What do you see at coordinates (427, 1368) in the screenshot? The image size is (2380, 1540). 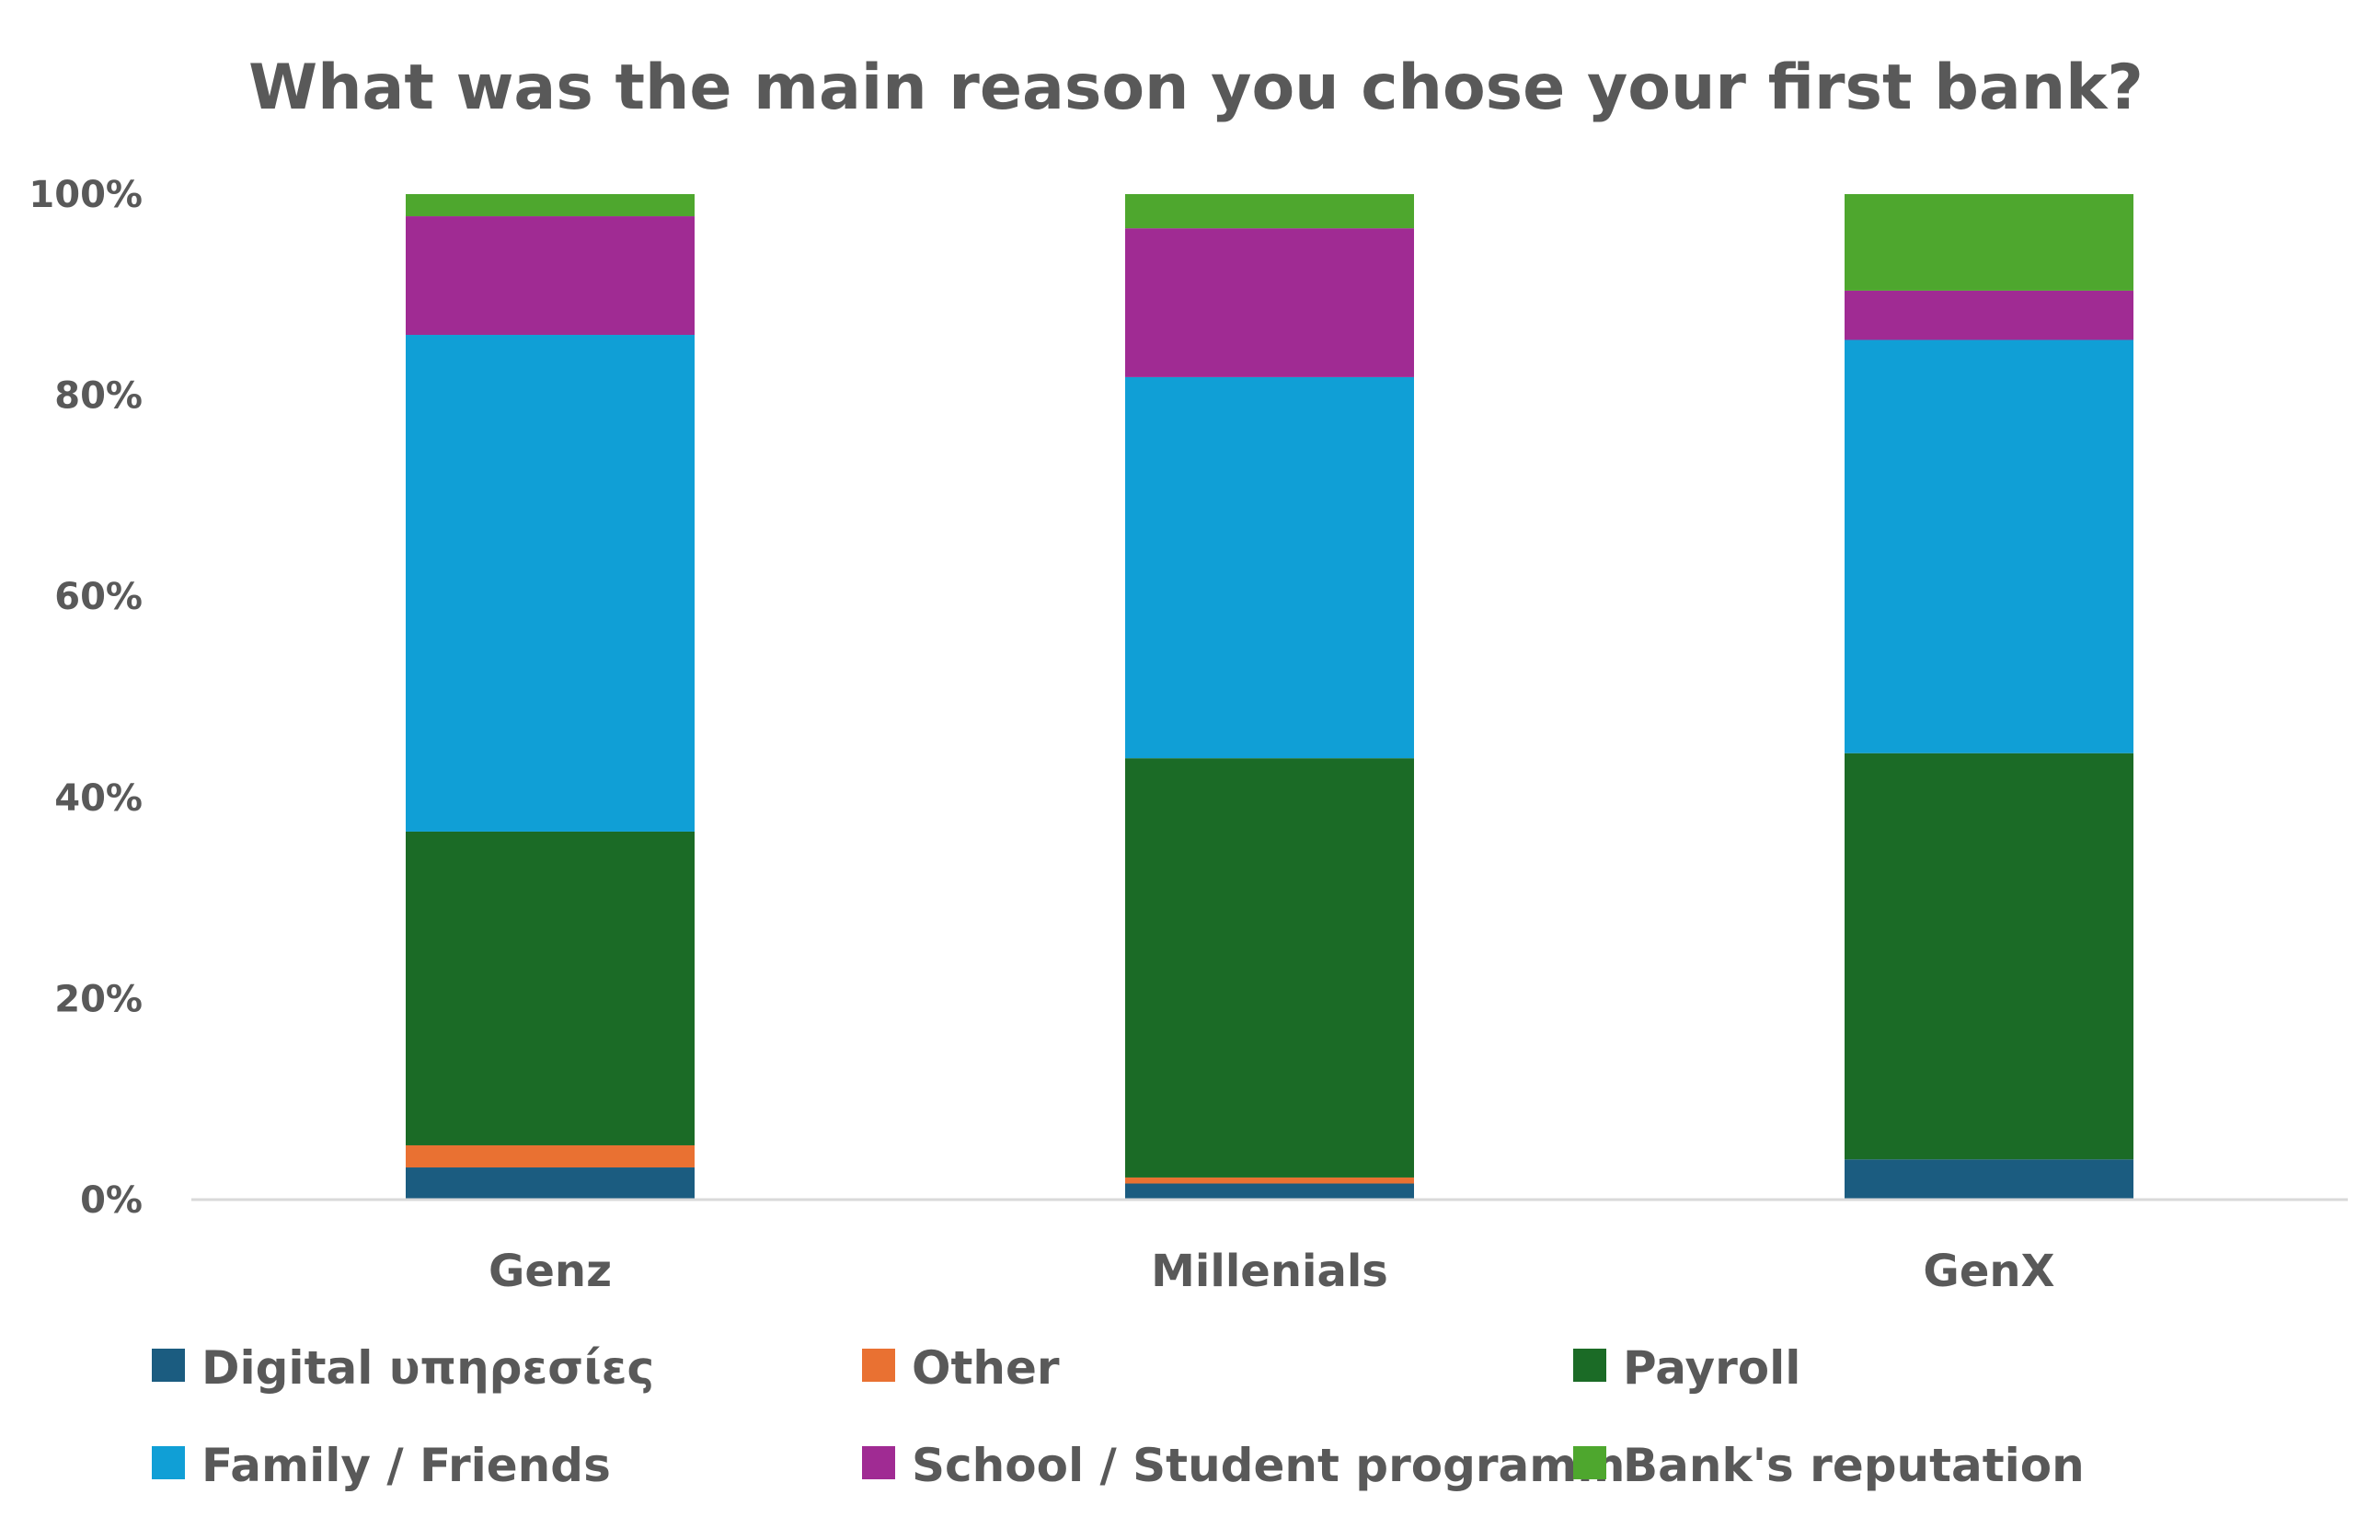 I see `legend-label: Digital υπηρεσίες` at bounding box center [427, 1368].